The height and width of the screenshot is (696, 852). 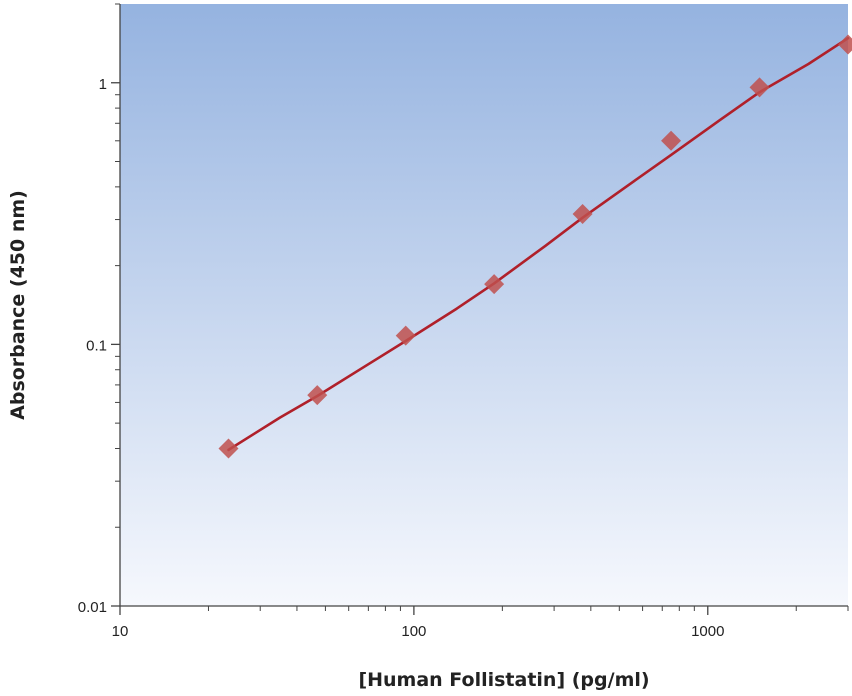 I want to click on x-minor-ticks, so click(x=528, y=608).